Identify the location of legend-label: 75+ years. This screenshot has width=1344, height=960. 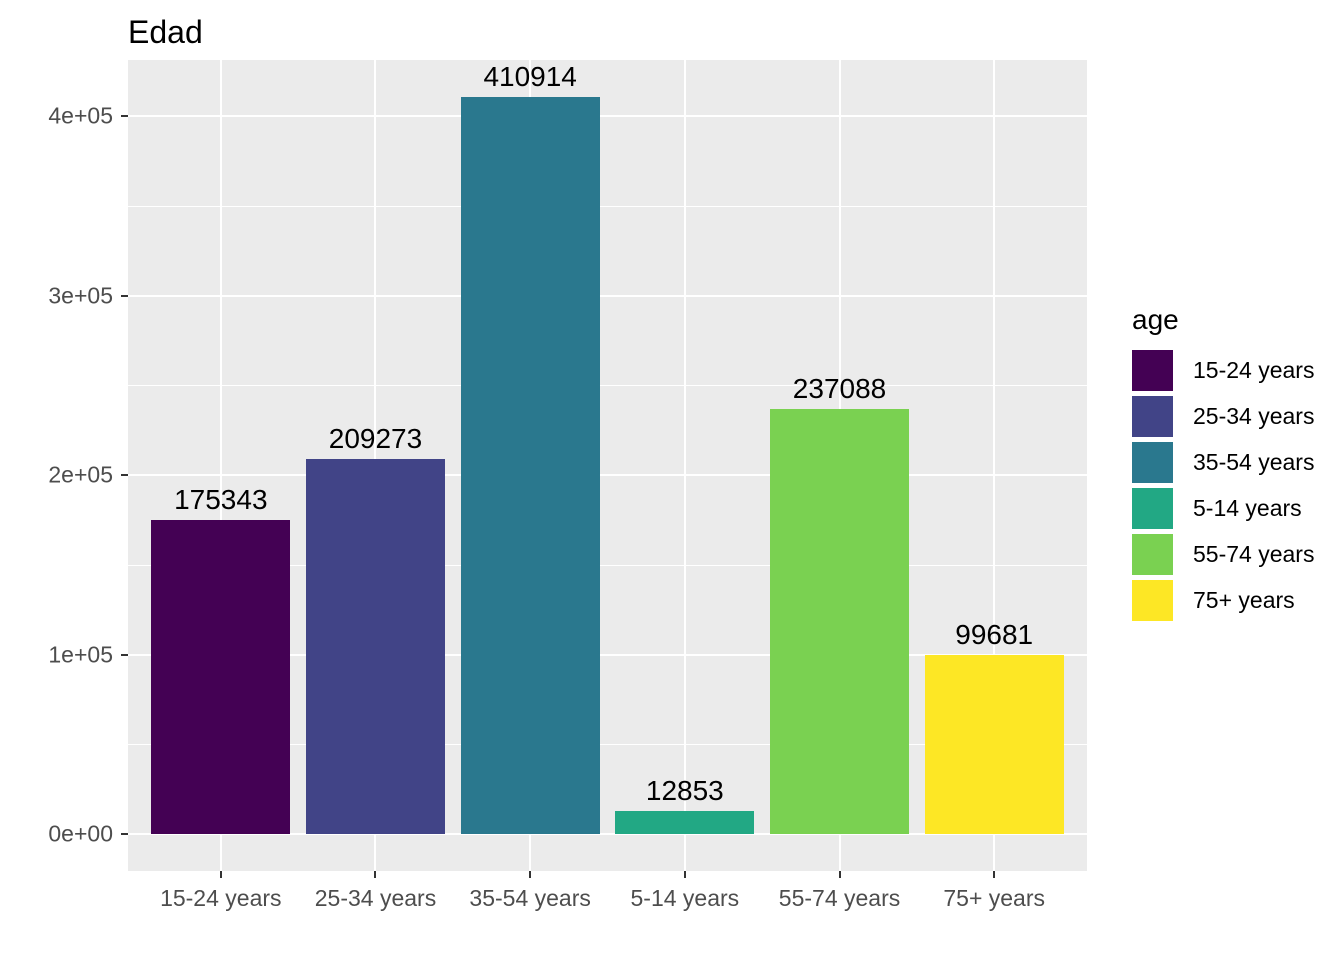
(1244, 600).